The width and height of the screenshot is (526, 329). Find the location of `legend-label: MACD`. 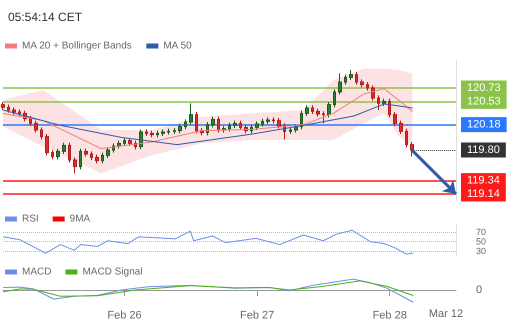

legend-label: MACD is located at coordinates (37, 272).